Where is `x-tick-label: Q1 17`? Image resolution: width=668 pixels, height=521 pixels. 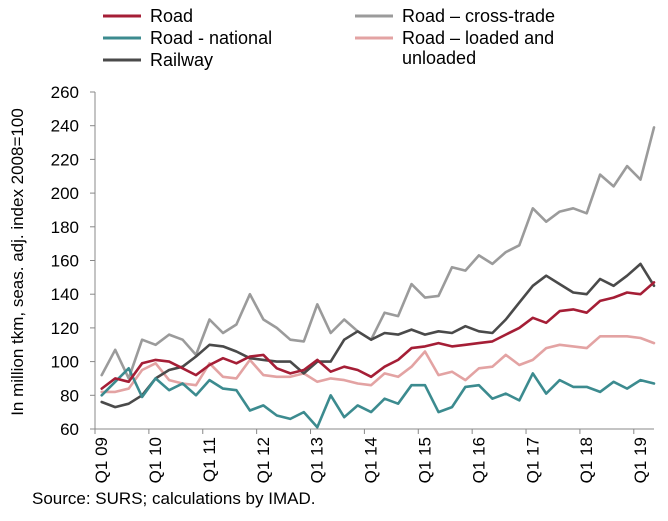 x-tick-label: Q1 17 is located at coordinates (532, 460).